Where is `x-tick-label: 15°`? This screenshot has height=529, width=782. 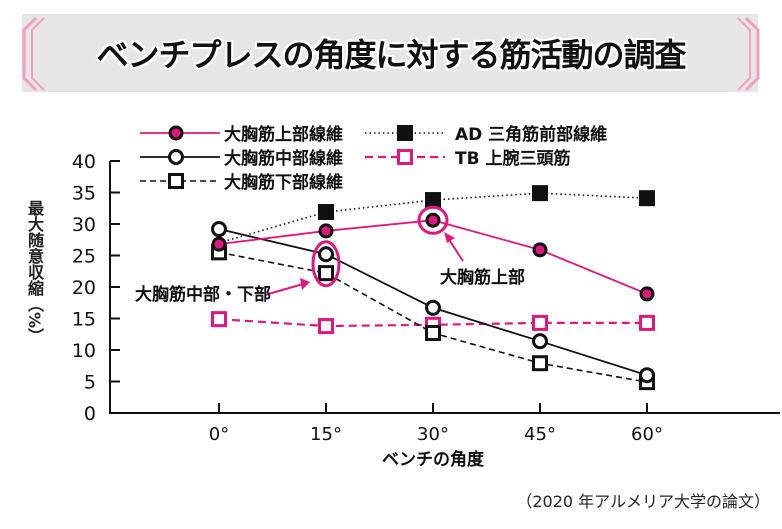 x-tick-label: 15° is located at coordinates (326, 434).